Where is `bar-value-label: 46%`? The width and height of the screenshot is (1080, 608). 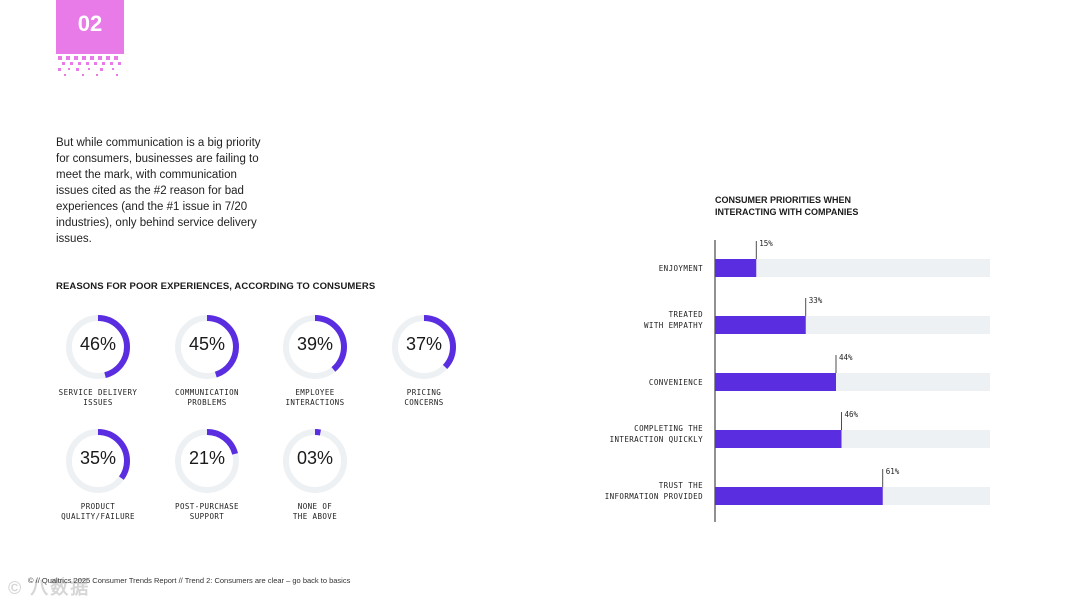 bar-value-label: 46% is located at coordinates (852, 414).